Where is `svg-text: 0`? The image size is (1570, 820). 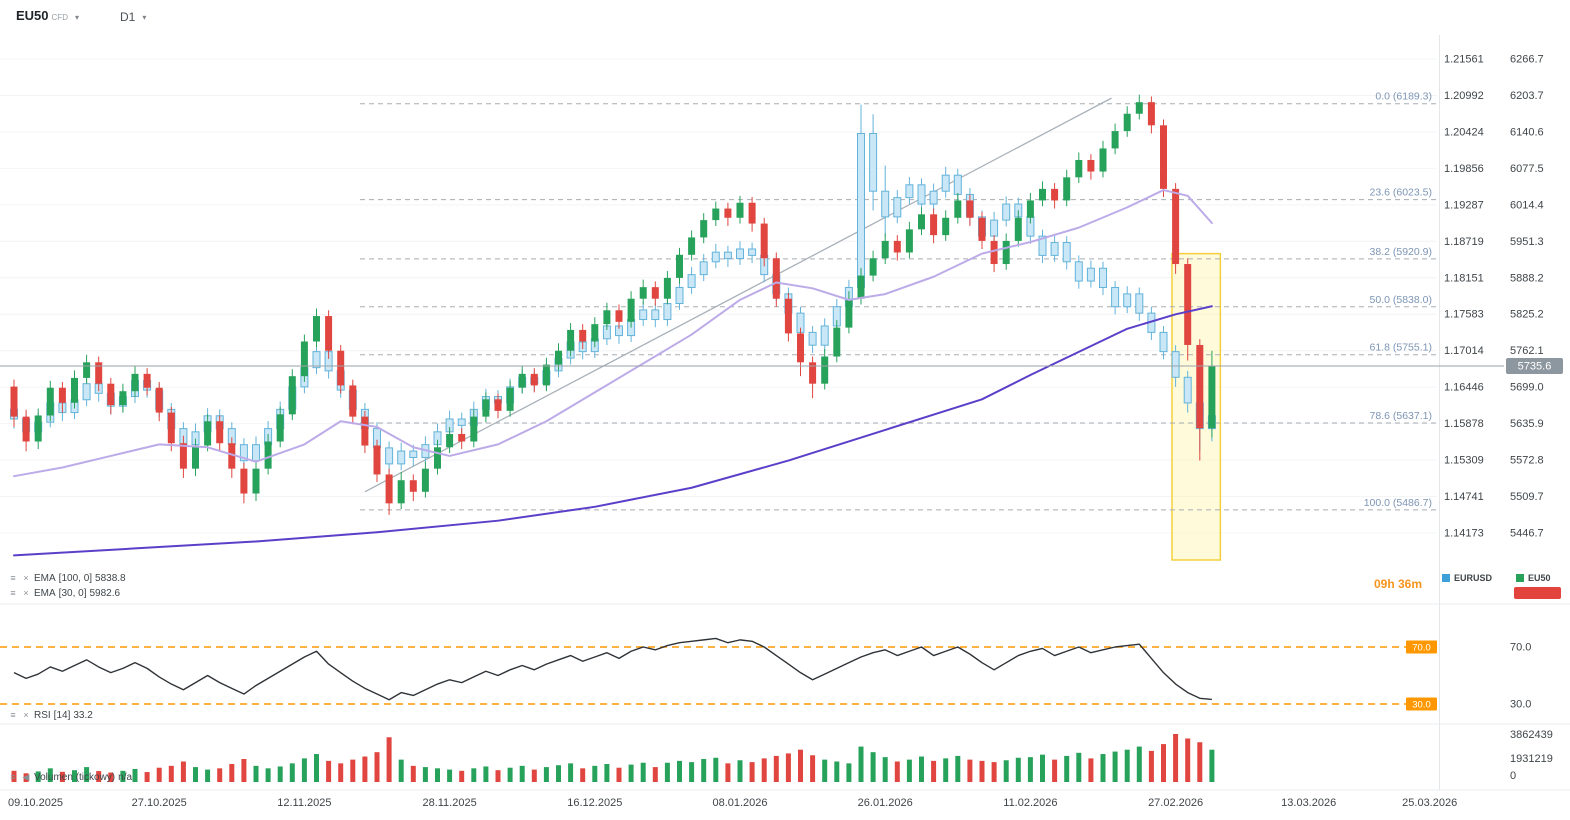 svg-text: 0 is located at coordinates (1513, 776).